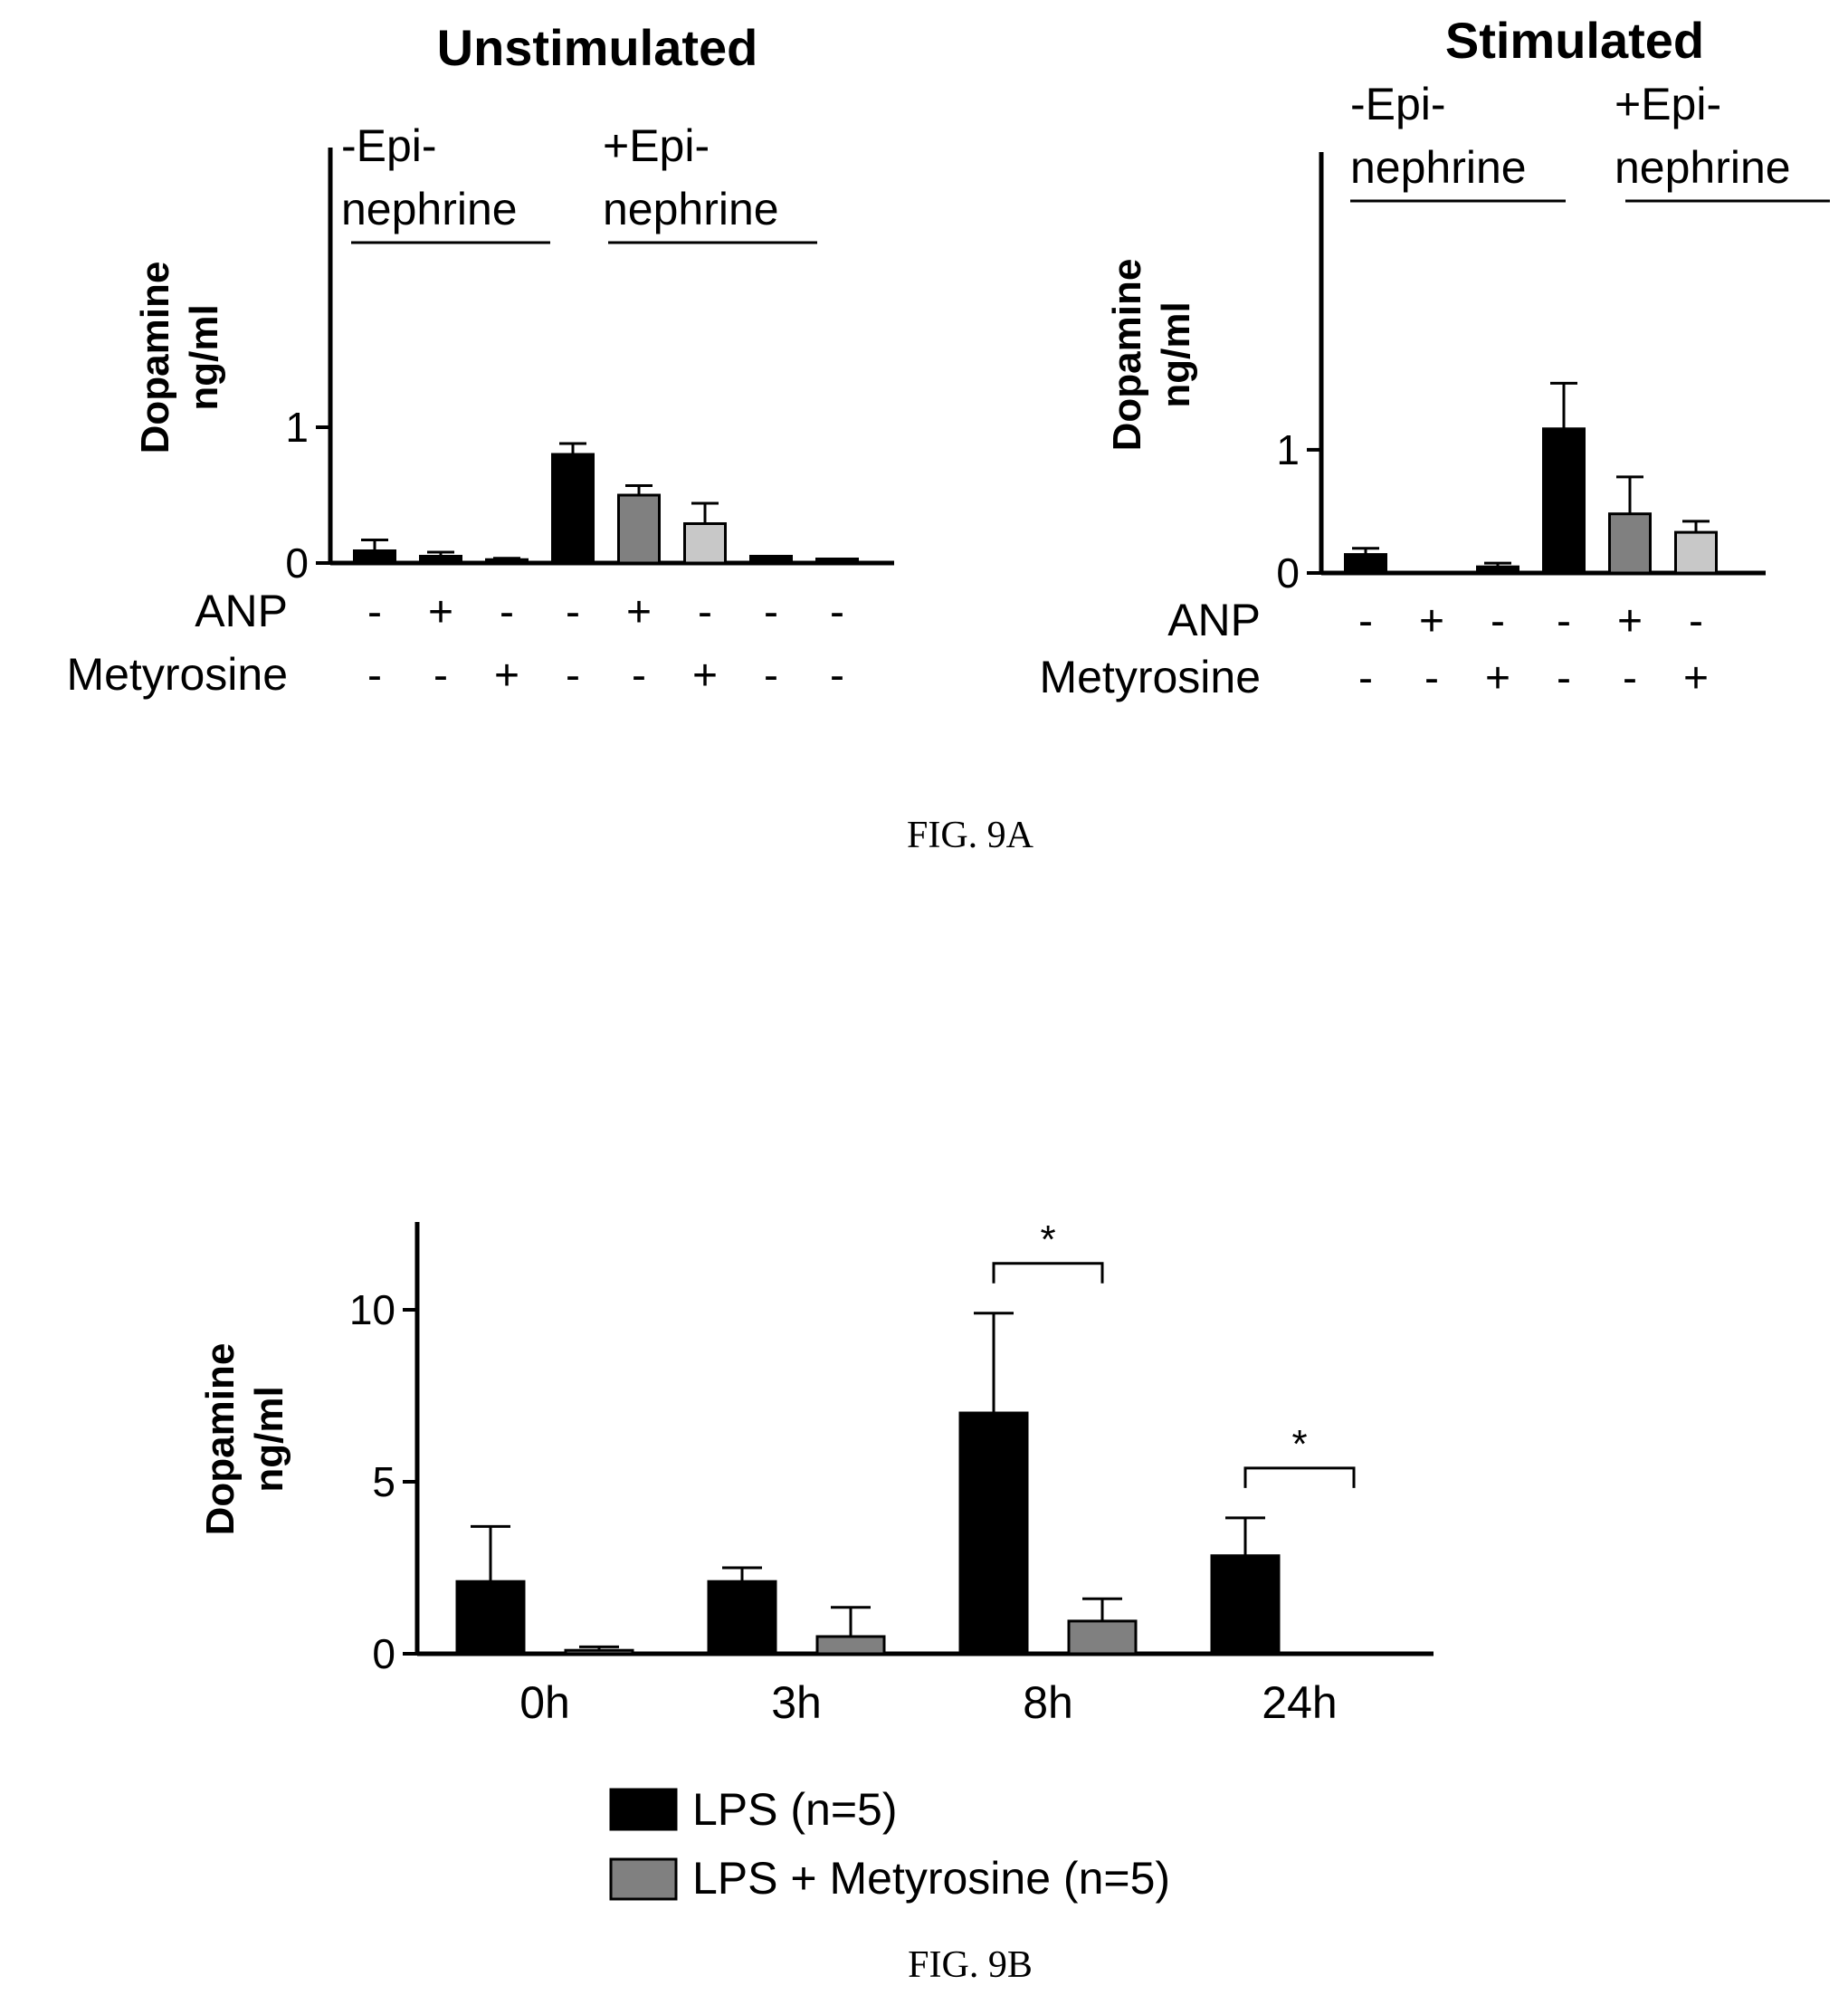 The image size is (1848, 1995). I want to click on figure-b-caption: FIG. 9B, so click(970, 1965).